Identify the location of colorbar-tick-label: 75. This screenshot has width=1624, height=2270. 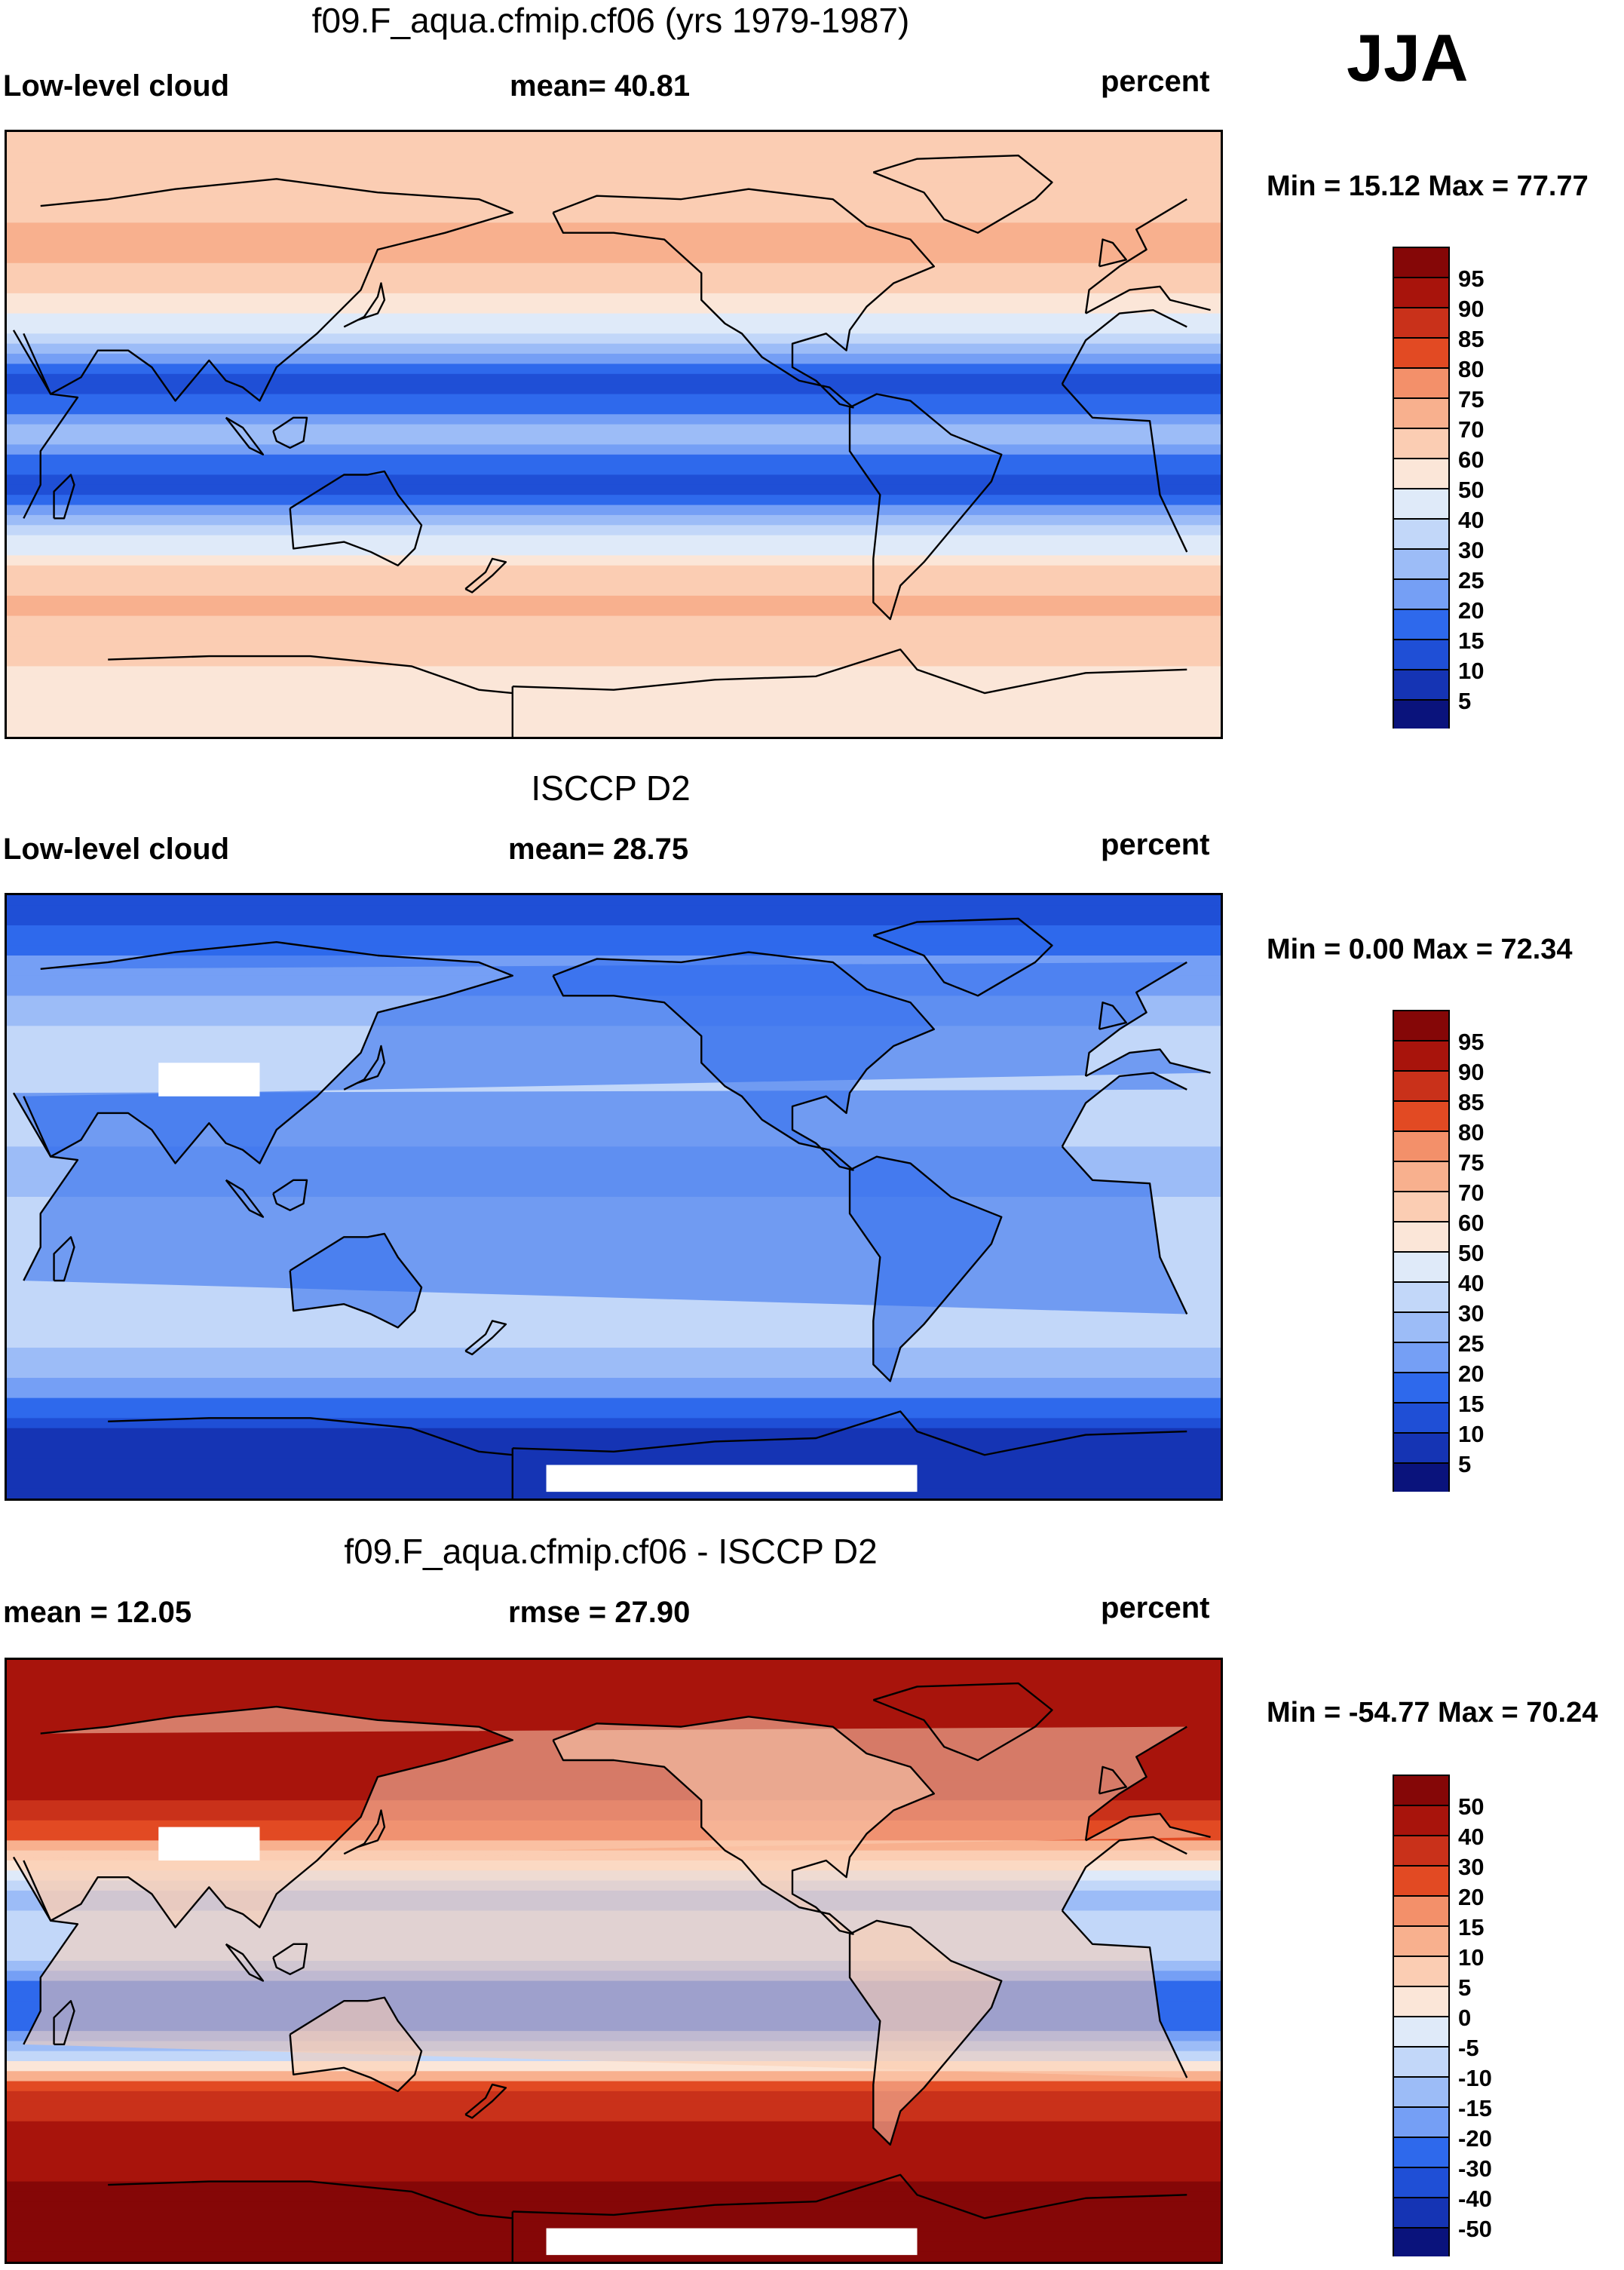
(1471, 1163).